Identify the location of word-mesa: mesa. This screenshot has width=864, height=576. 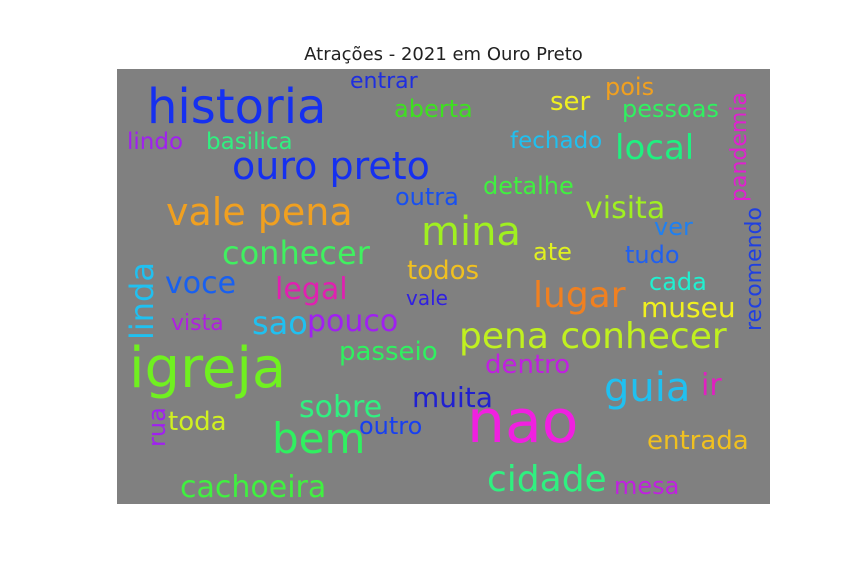
(647, 486).